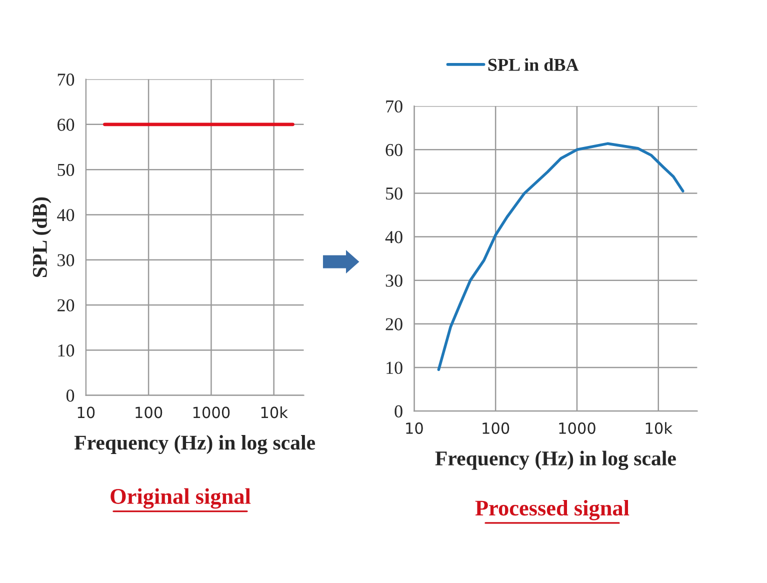 The width and height of the screenshot is (767, 583). What do you see at coordinates (552, 510) in the screenshot?
I see `text: Processed signal` at bounding box center [552, 510].